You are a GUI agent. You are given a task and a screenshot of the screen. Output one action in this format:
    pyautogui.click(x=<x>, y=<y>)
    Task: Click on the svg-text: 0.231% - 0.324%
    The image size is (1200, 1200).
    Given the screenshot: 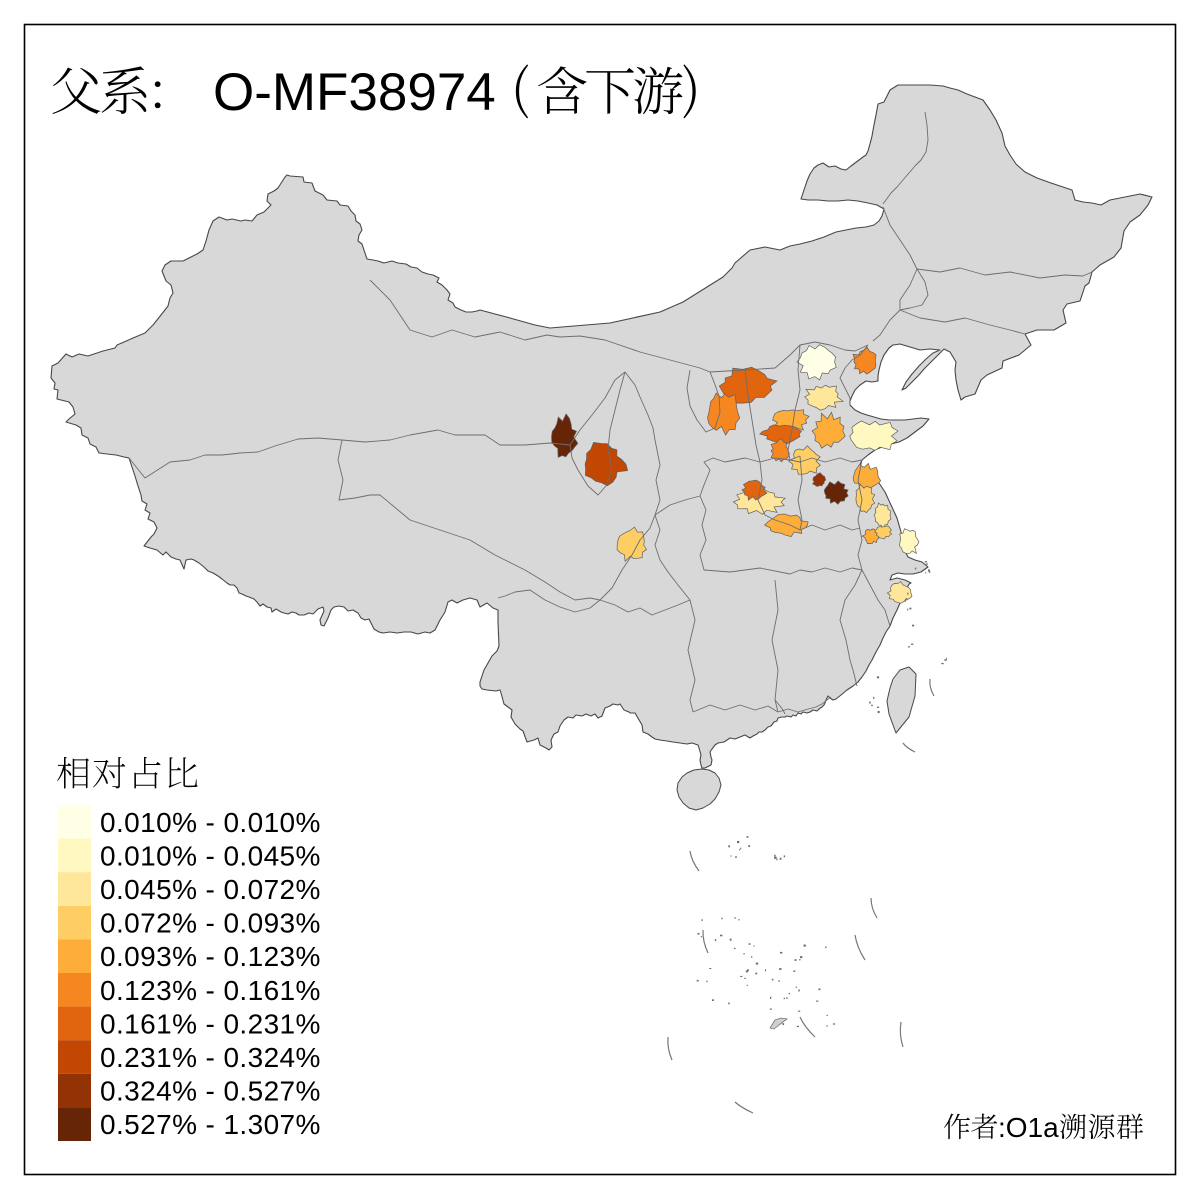 What is the action you would take?
    pyautogui.click(x=210, y=1057)
    